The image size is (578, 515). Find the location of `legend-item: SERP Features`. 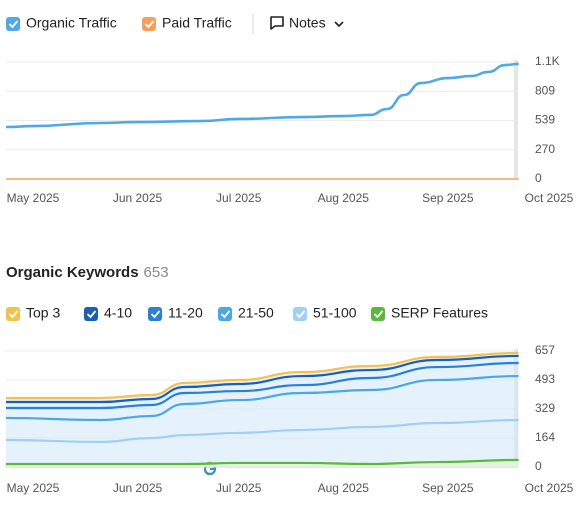

legend-item: SERP Features is located at coordinates (429, 313).